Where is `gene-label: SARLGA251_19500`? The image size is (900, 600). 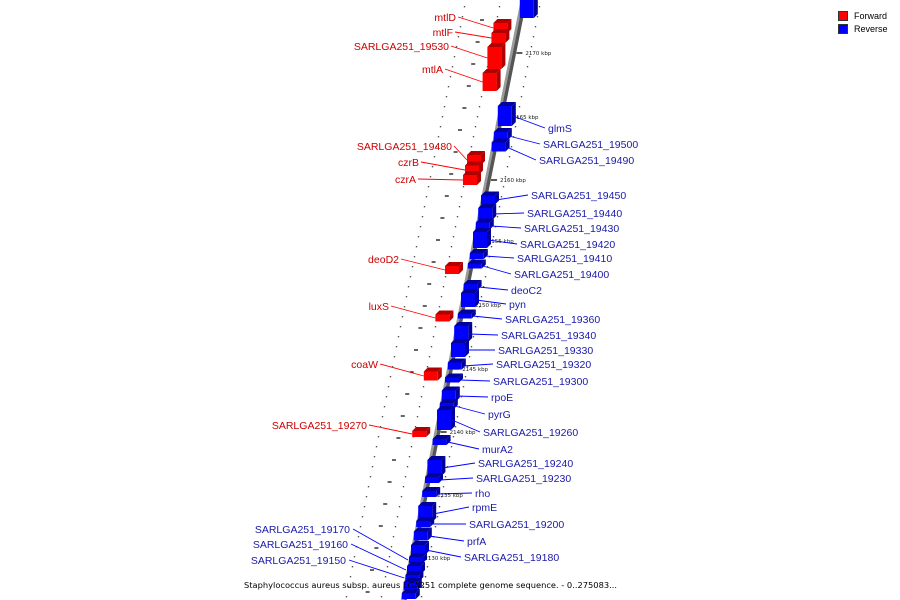 gene-label: SARLGA251_19500 is located at coordinates (590, 145).